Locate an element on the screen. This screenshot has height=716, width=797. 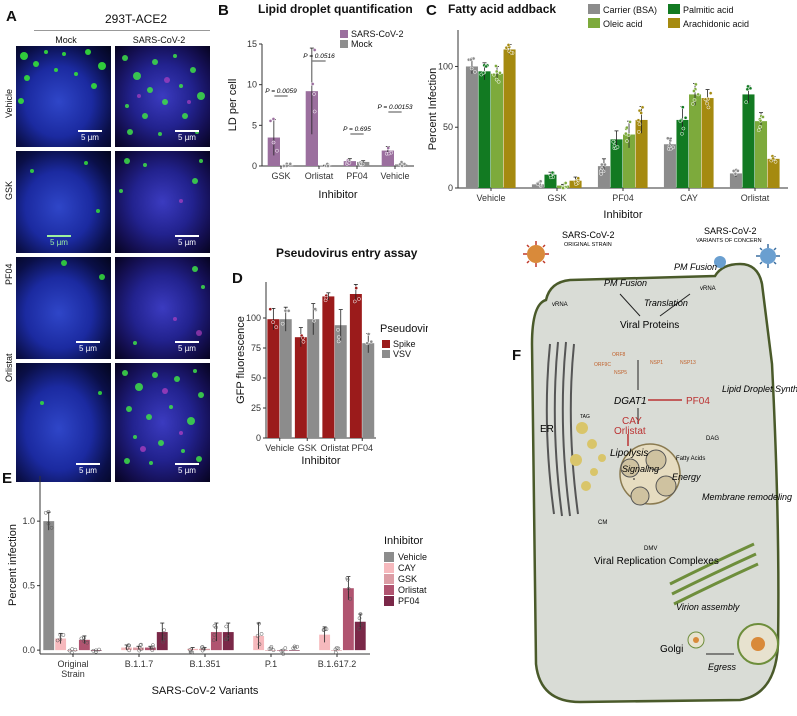
virus-original-icon is located at coordinates (536, 254).